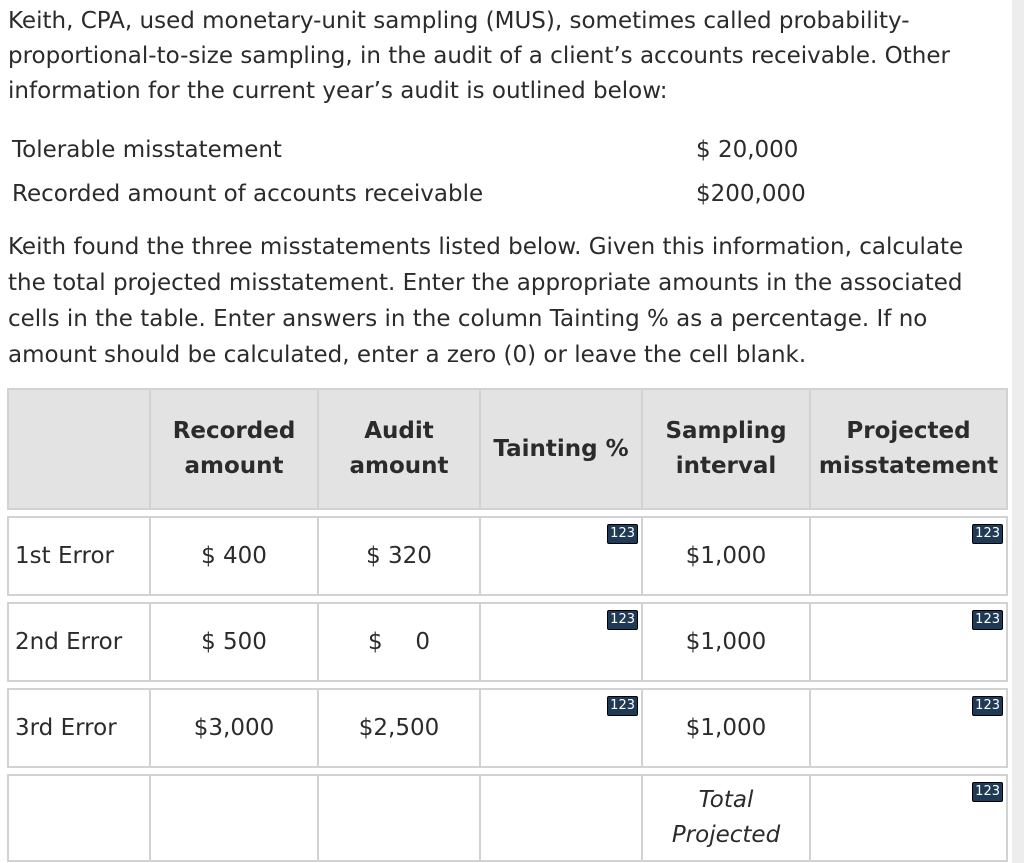 The width and height of the screenshot is (1024, 863). Describe the element at coordinates (234, 431) in the screenshot. I see `header-line: Recorded` at that location.